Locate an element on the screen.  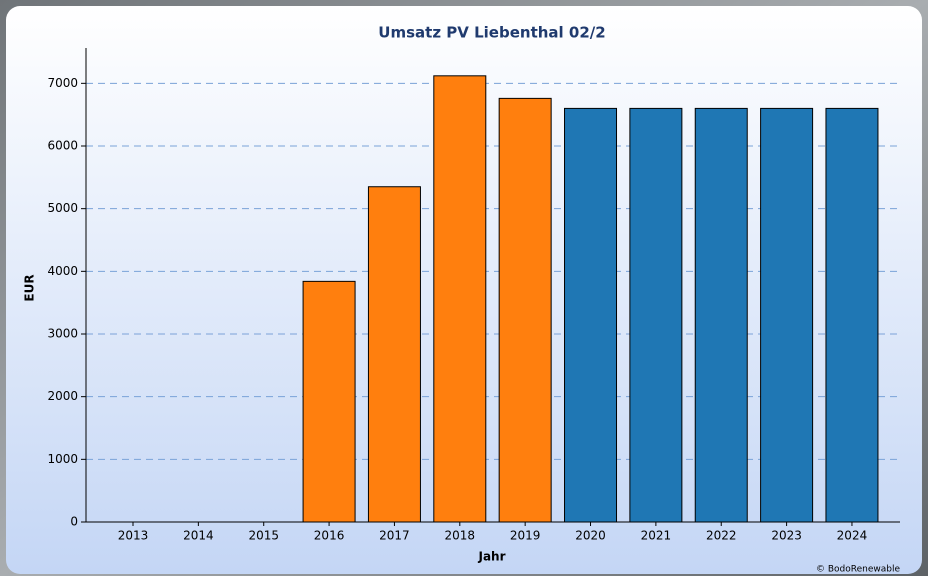
y-tick-label: 7000 is located at coordinates (62, 83).